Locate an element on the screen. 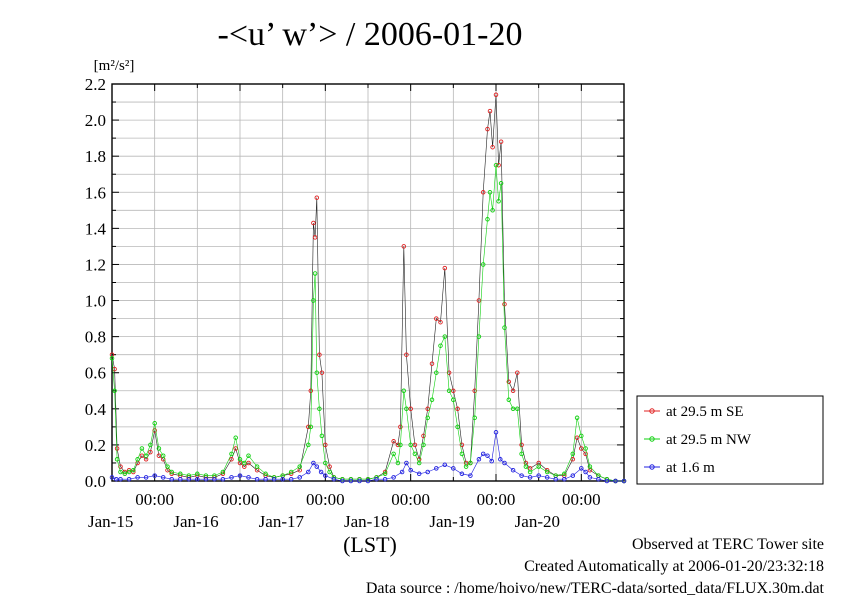 The image size is (842, 598). y-tick-label: 2.0 is located at coordinates (95, 120).